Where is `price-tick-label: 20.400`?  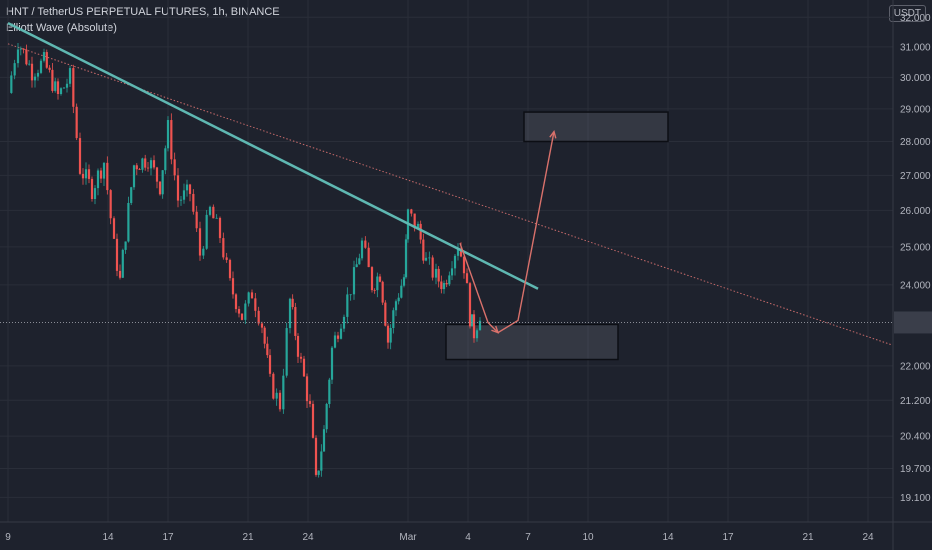
price-tick-label: 20.400 is located at coordinates (915, 437).